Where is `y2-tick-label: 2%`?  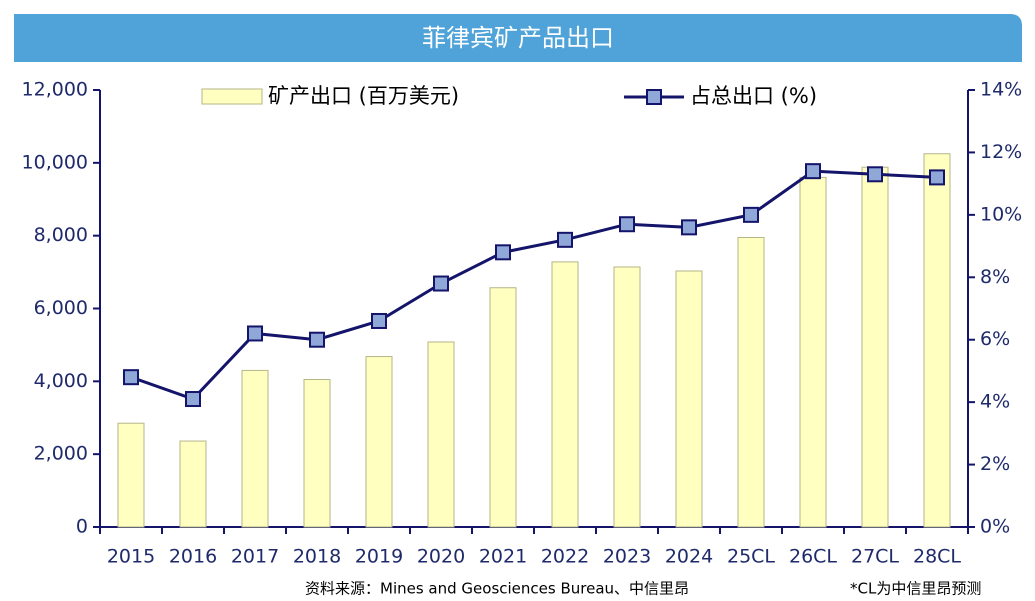 y2-tick-label: 2% is located at coordinates (995, 464).